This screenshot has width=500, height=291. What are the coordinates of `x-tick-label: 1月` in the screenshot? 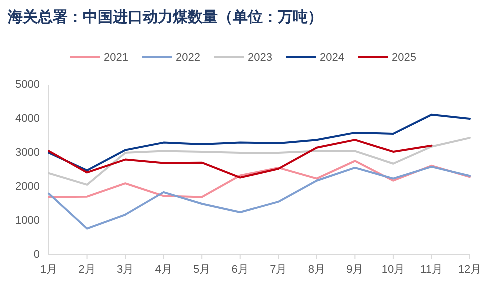 It's located at (49, 270).